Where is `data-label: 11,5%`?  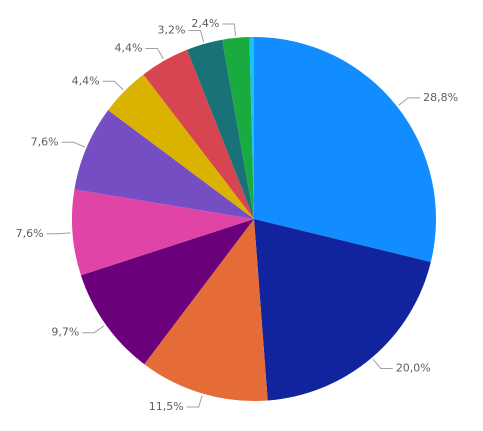 data-label: 11,5% is located at coordinates (166, 406).